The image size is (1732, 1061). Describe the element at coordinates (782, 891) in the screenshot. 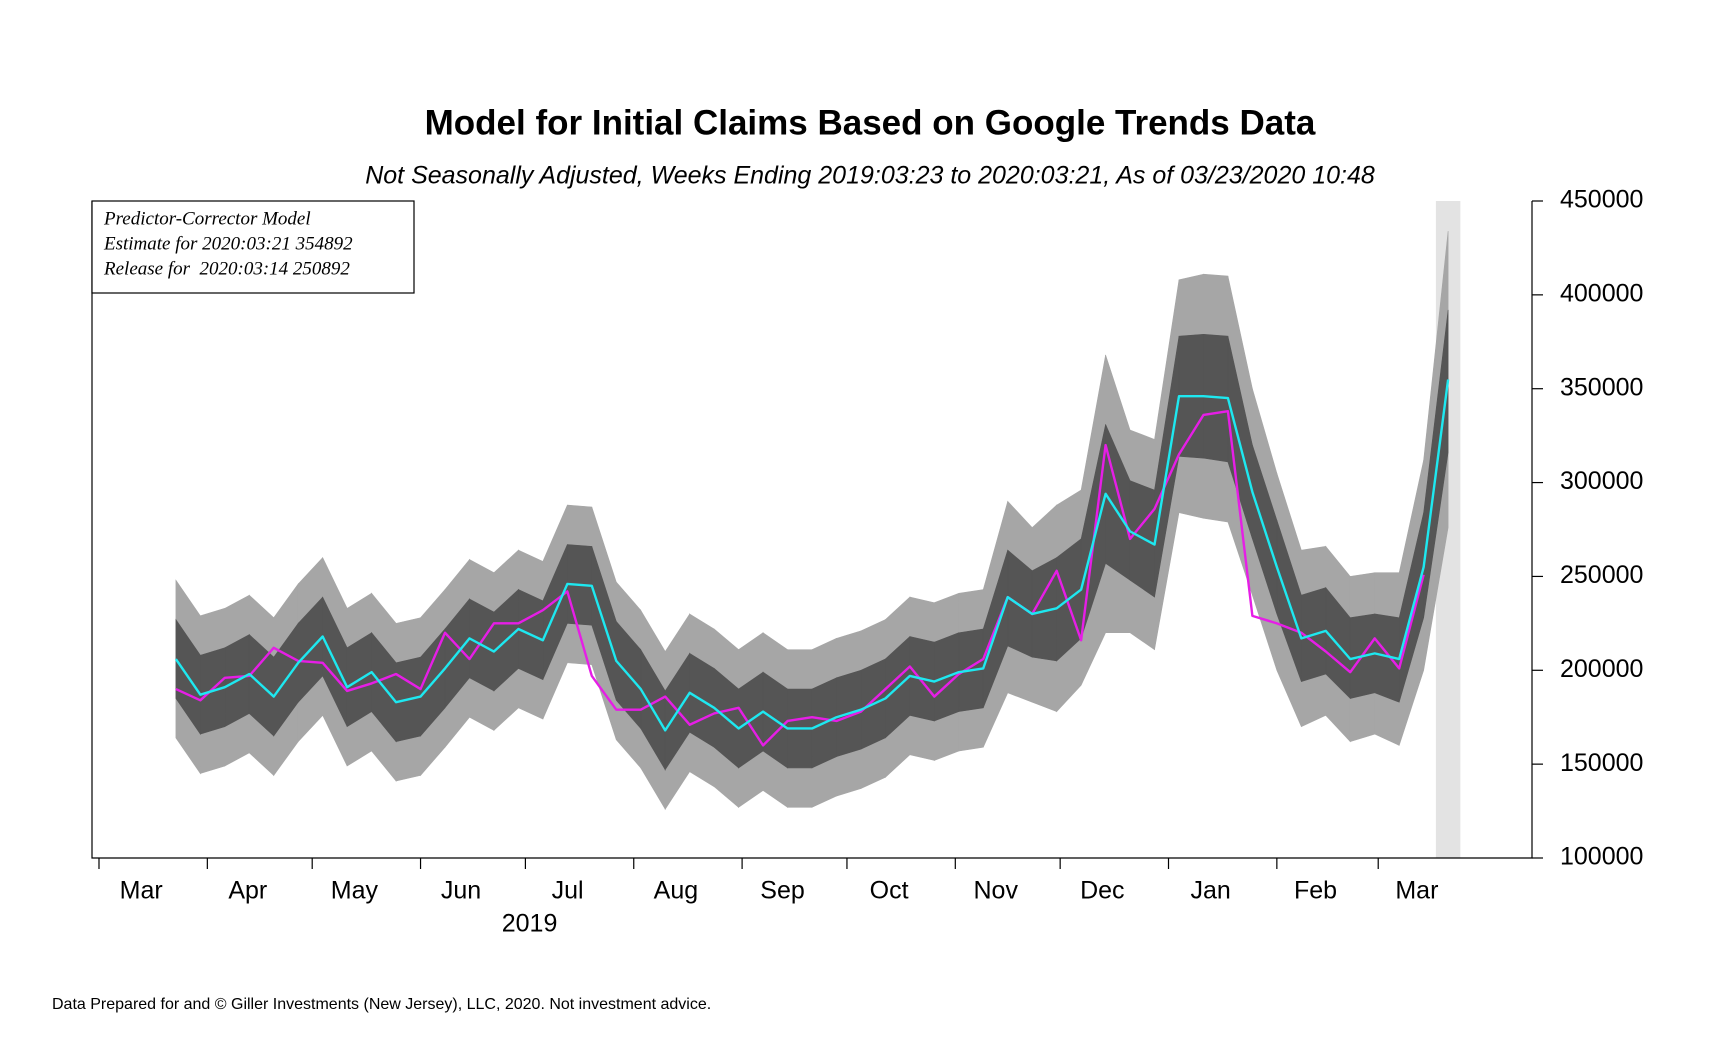

I see `x-tick-label: Sep` at that location.